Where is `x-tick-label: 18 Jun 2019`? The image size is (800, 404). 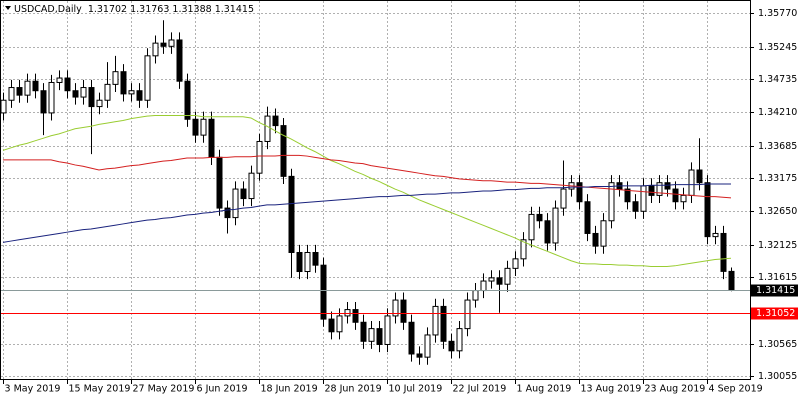
x-tick-label: 18 Jun 2019 is located at coordinates (289, 389).